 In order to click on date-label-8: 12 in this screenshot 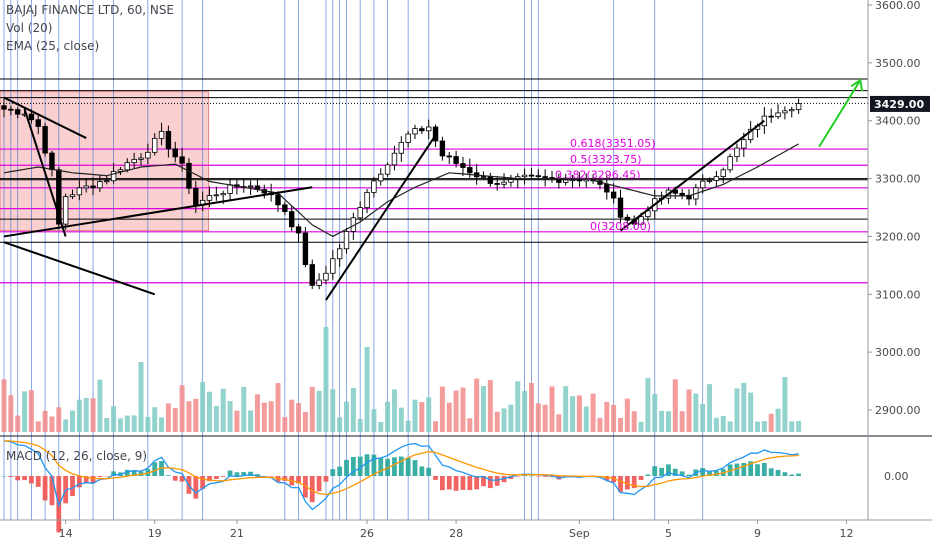, I will do `click(847, 533)`.